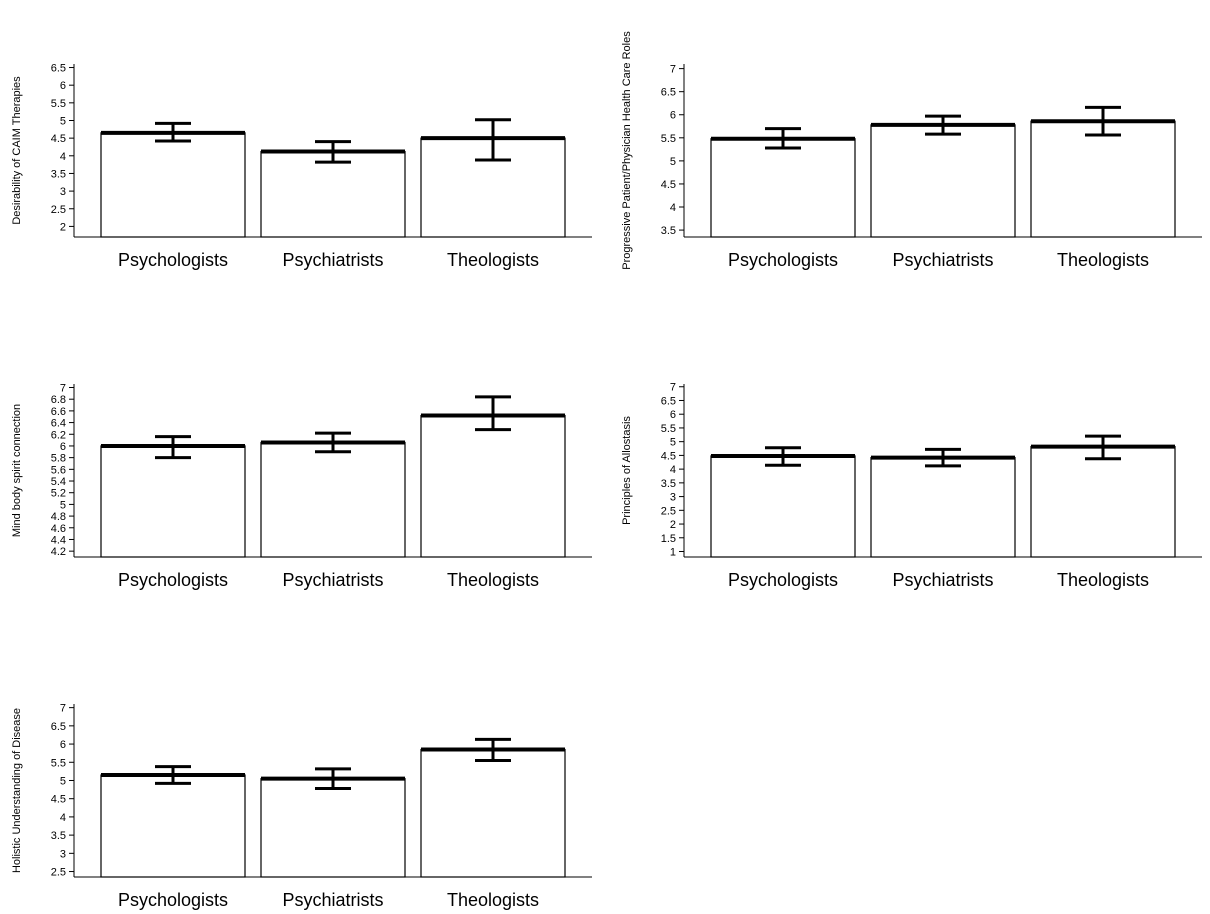 The width and height of the screenshot is (1210, 914). What do you see at coordinates (668, 539) in the screenshot?
I see `y-tick-label: 1.5` at bounding box center [668, 539].